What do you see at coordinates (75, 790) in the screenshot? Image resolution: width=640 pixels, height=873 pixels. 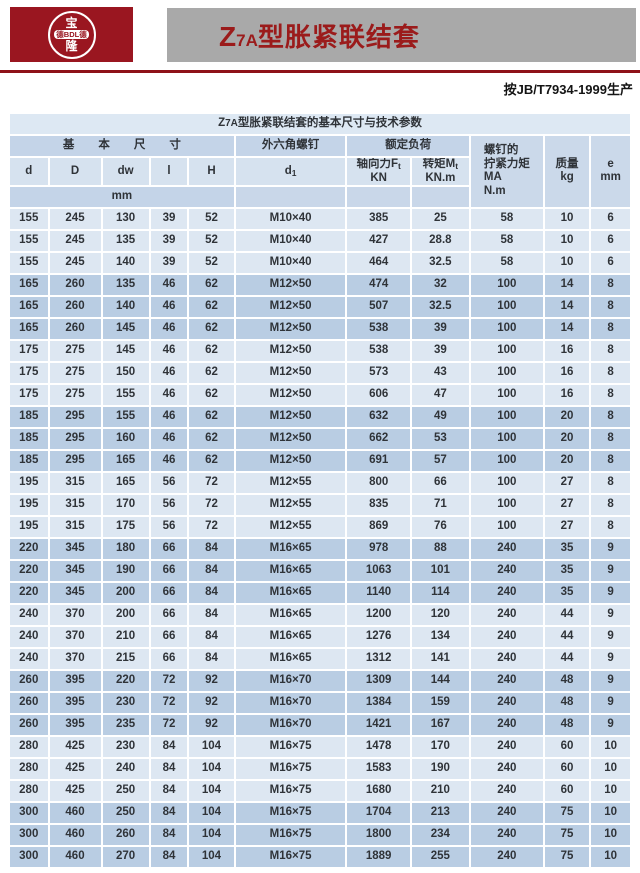 I see `cell-D: 425` at bounding box center [75, 790].